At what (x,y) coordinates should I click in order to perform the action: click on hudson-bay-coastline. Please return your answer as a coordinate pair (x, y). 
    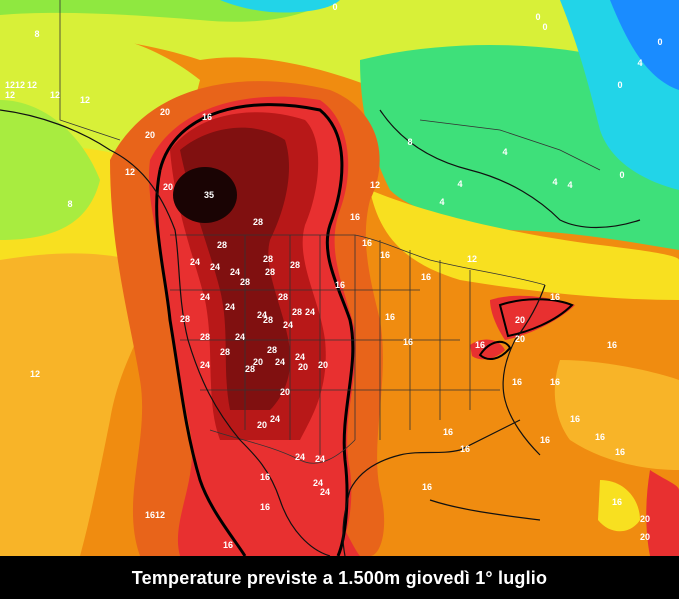
    Looking at the image, I should click on (510, 169).